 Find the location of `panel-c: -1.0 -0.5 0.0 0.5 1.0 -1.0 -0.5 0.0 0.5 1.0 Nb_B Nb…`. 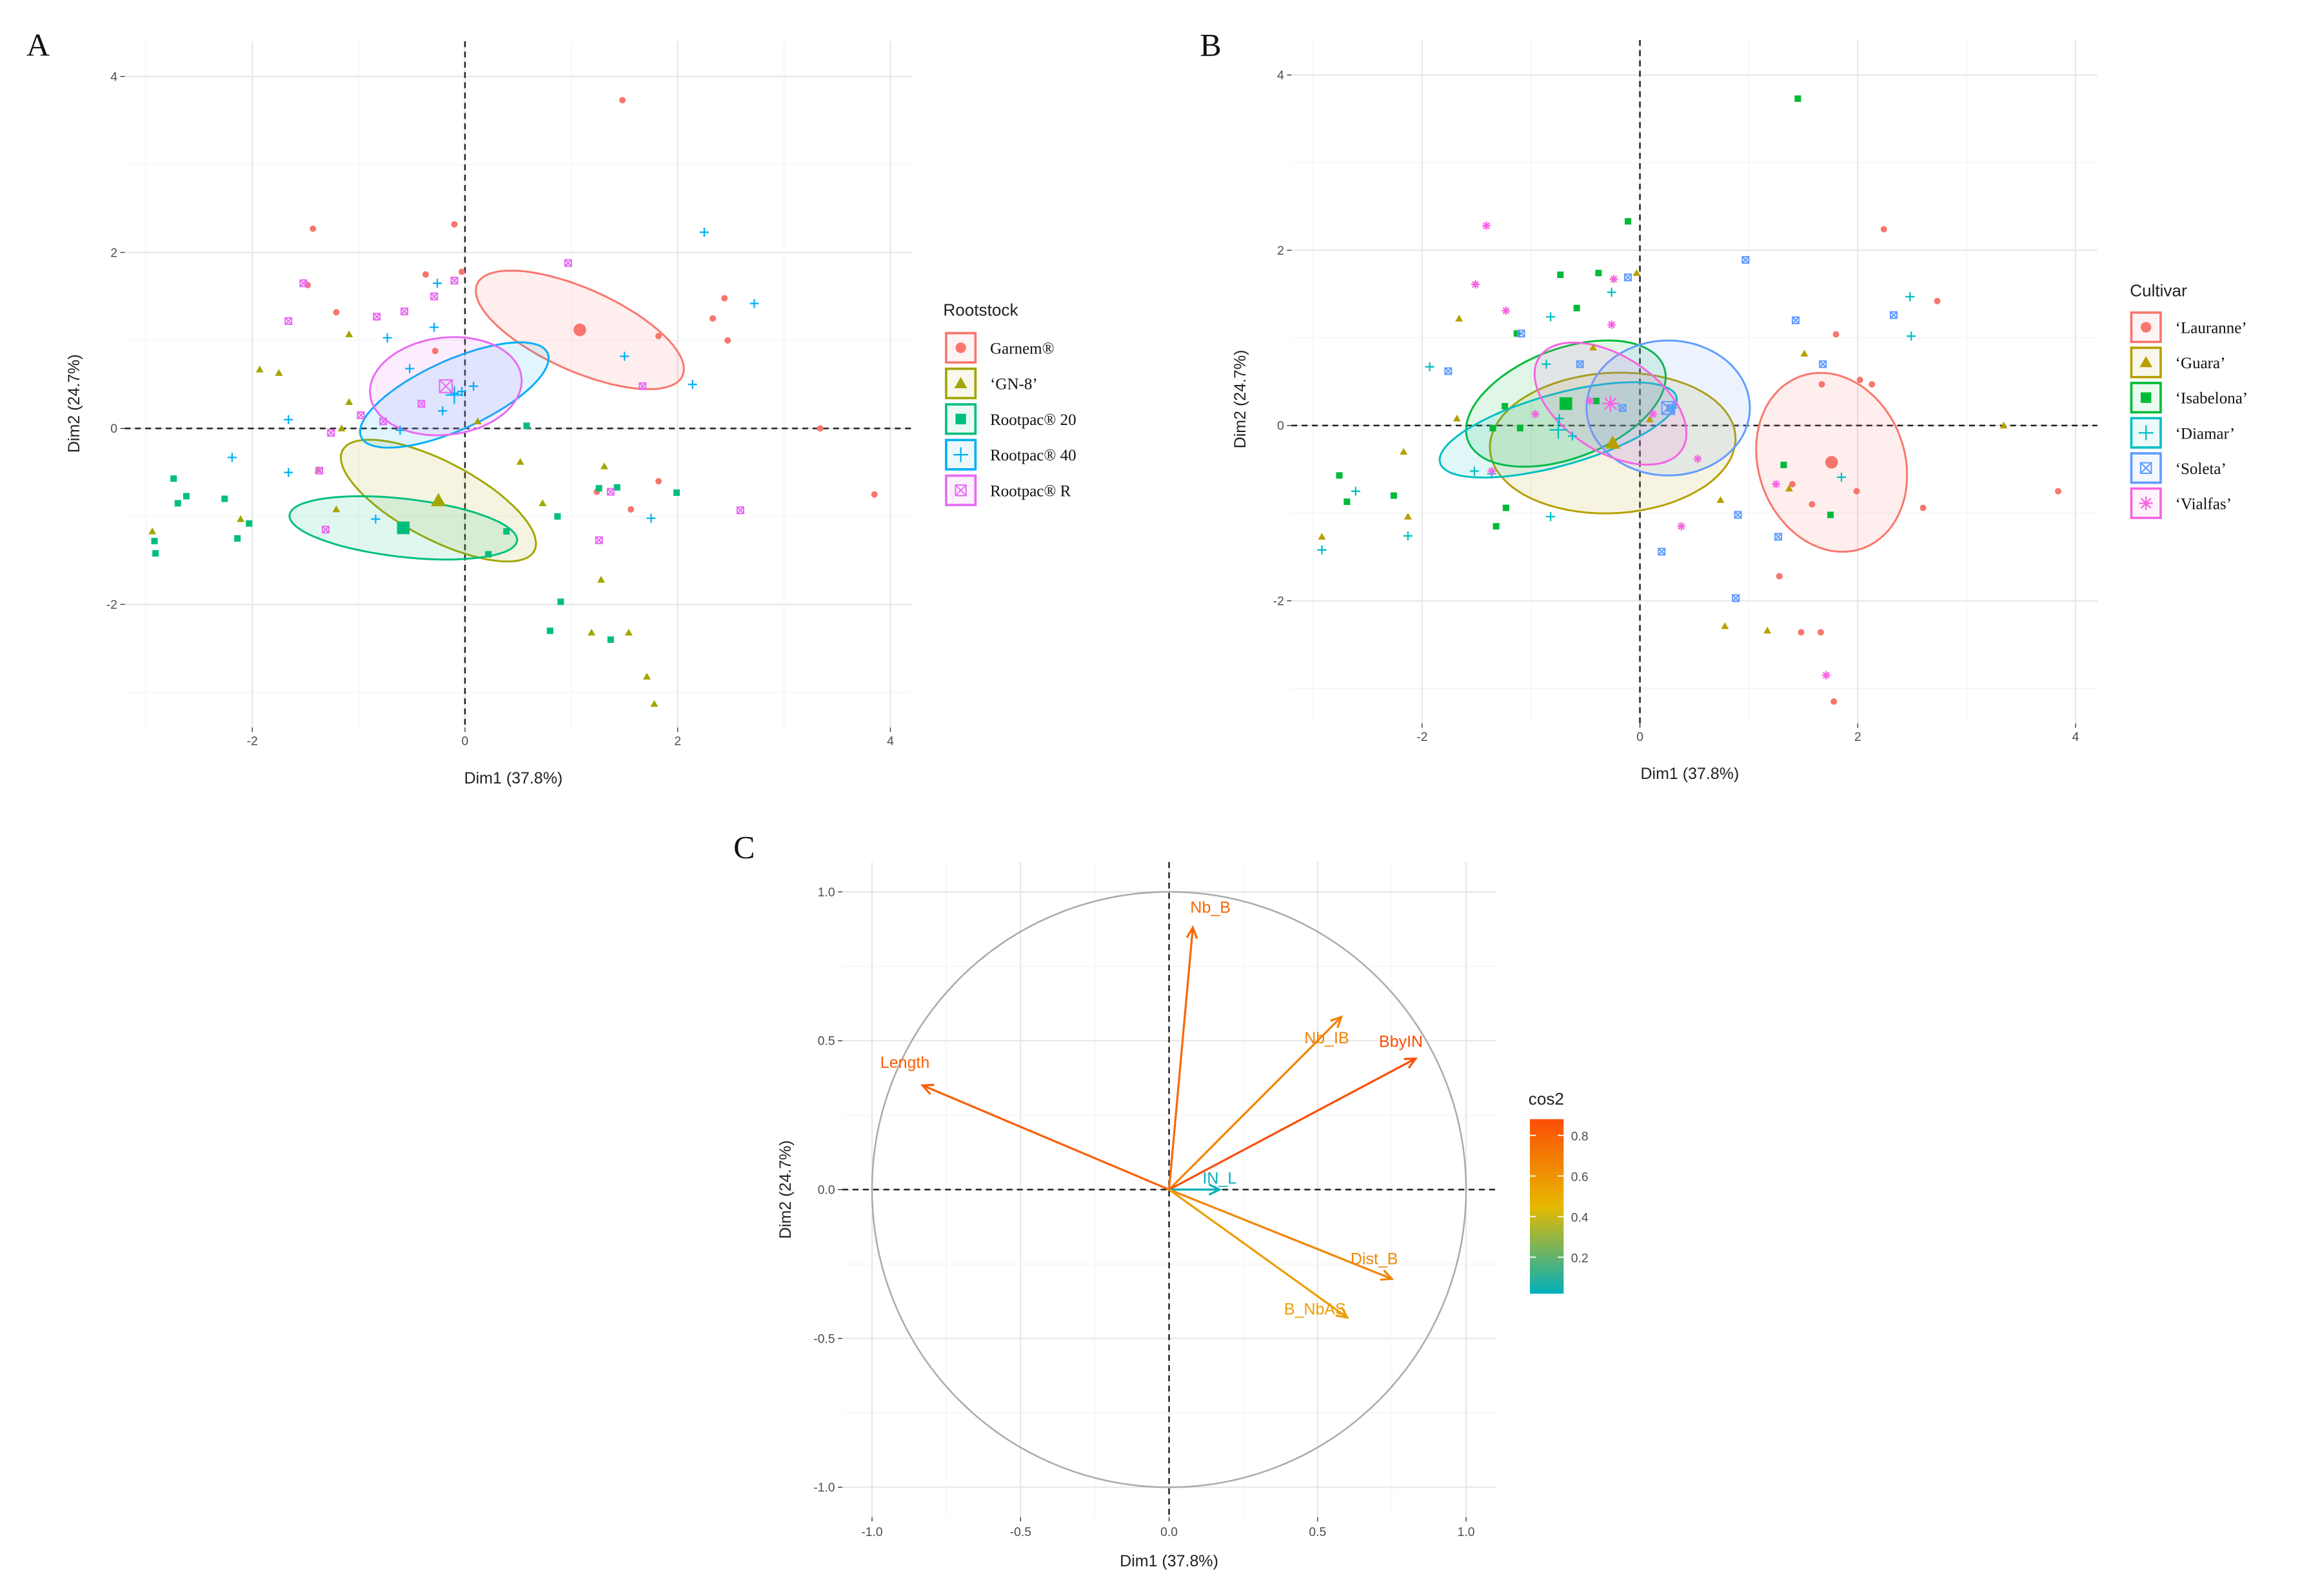

panel-c: -1.0 -0.5 0.0 0.5 1.0 -1.0 -0.5 0.0 0.5 1.0 Nb_B Nb… is located at coordinates (1201, 1200).